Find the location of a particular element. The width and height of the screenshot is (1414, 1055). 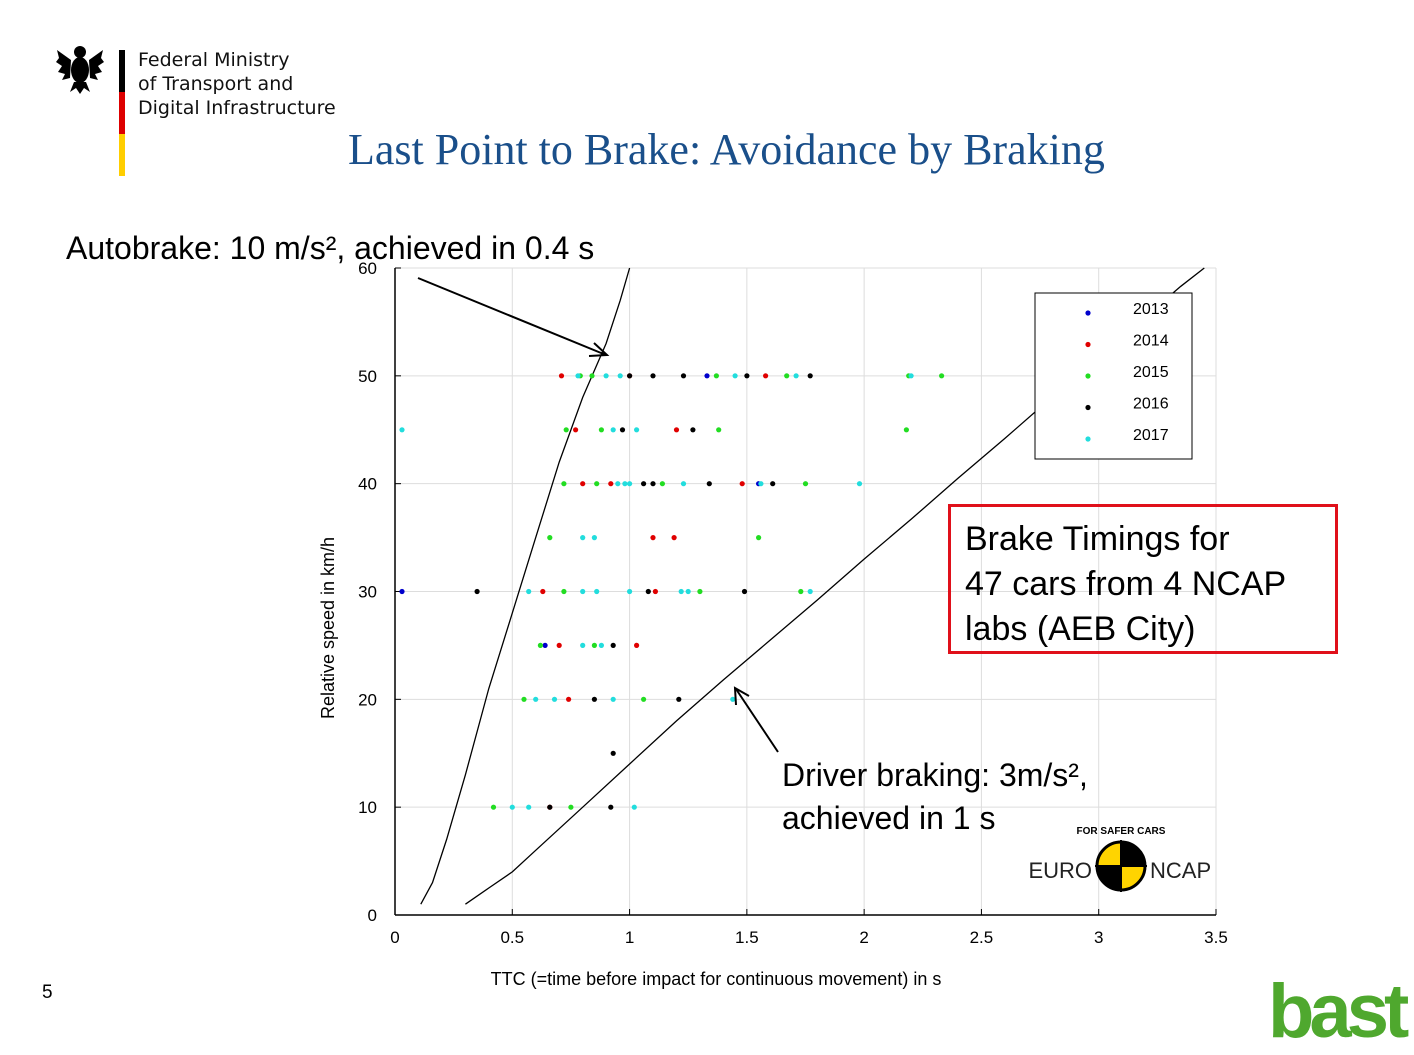

autobrake-annotation: Autobrake: 10 m/s², achieved in 0.4 s is located at coordinates (330, 248).